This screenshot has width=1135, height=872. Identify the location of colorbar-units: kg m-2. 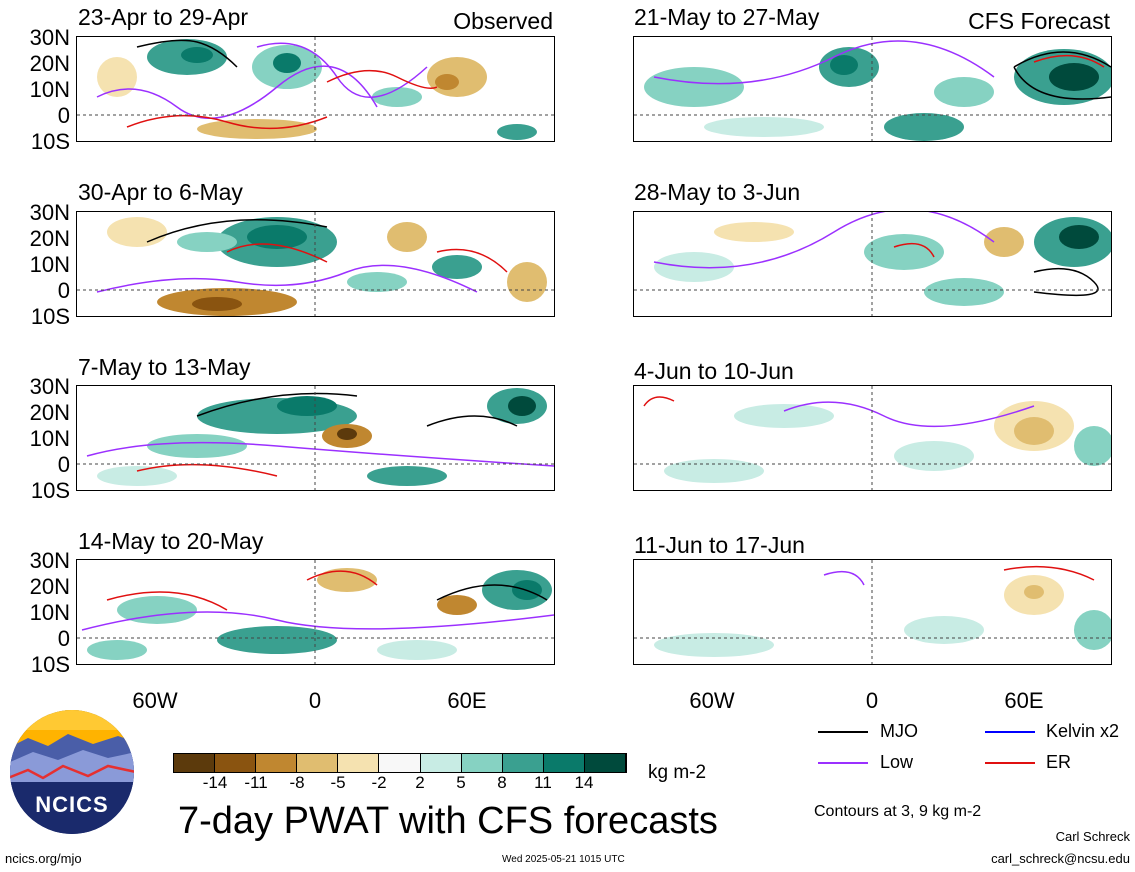
(677, 772).